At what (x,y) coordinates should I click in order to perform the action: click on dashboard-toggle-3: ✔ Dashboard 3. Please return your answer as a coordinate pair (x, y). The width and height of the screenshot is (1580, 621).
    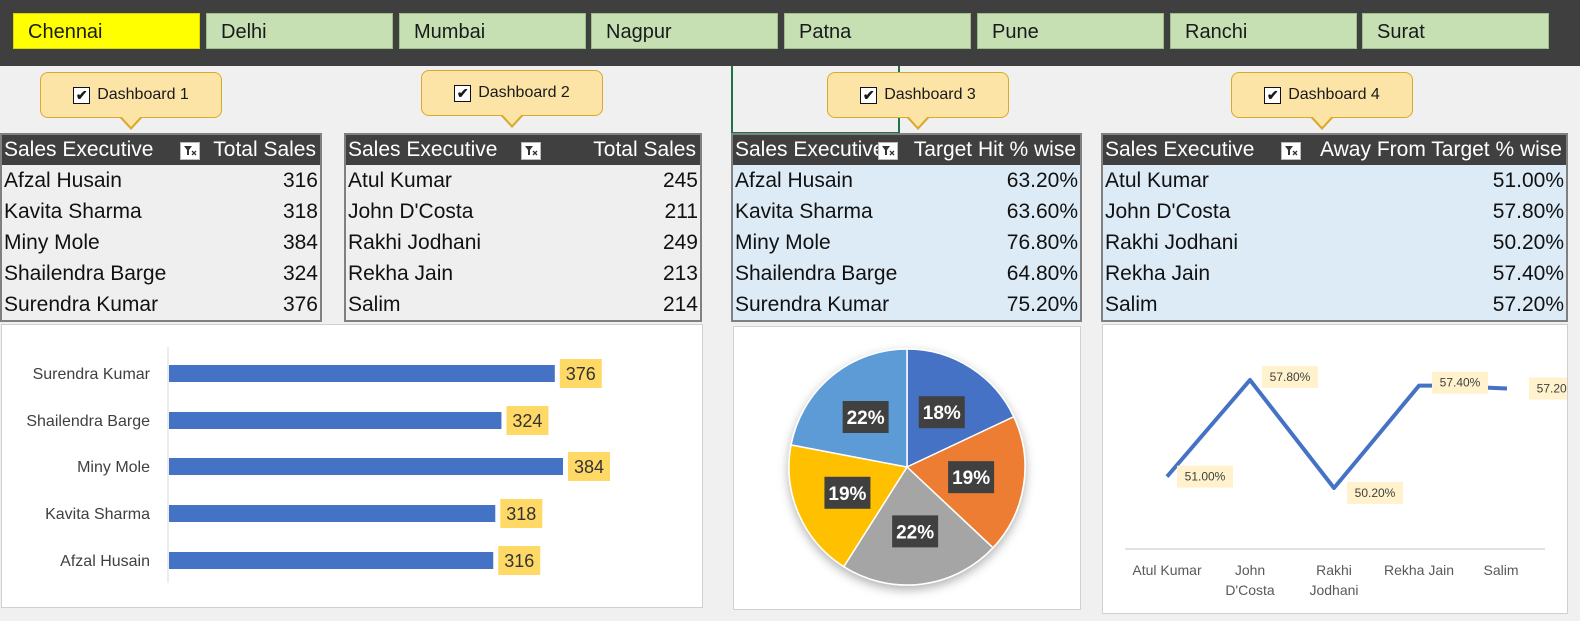
    Looking at the image, I should click on (918, 101).